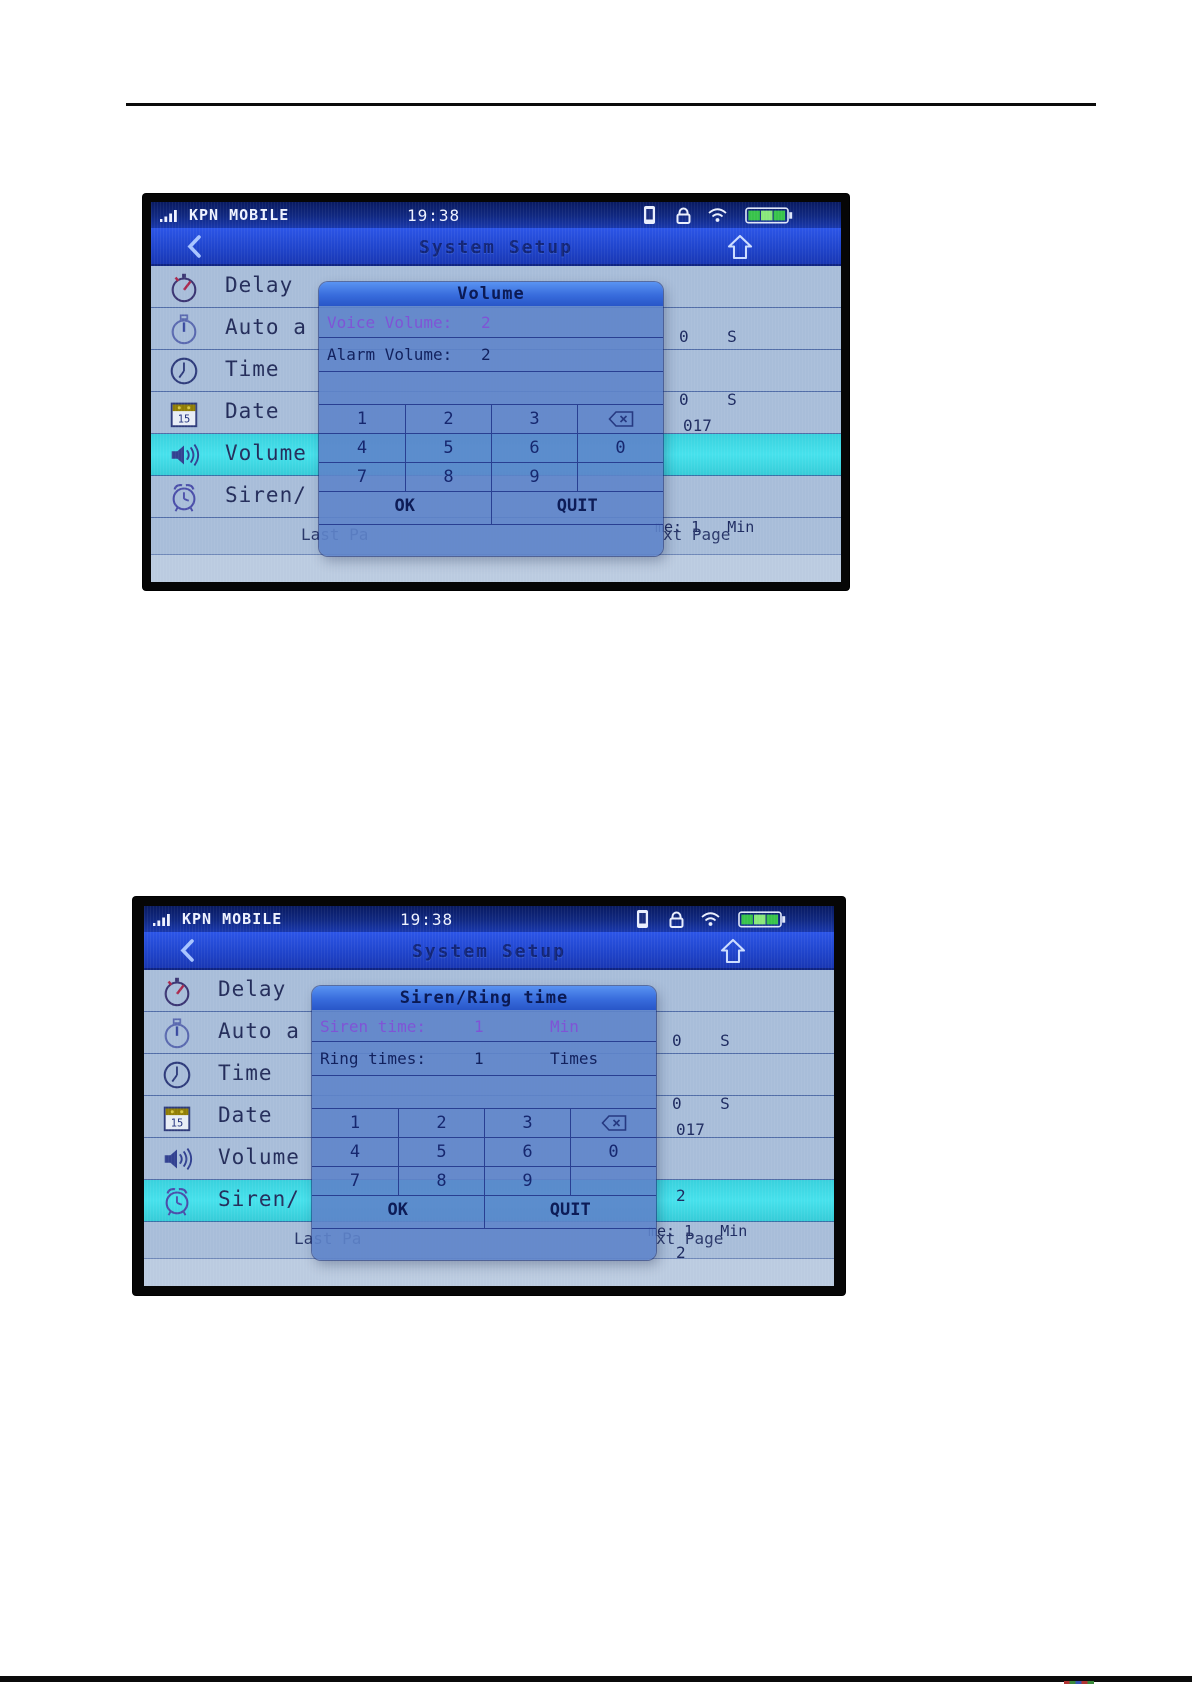  I want to click on lock-icon, so click(683, 215).